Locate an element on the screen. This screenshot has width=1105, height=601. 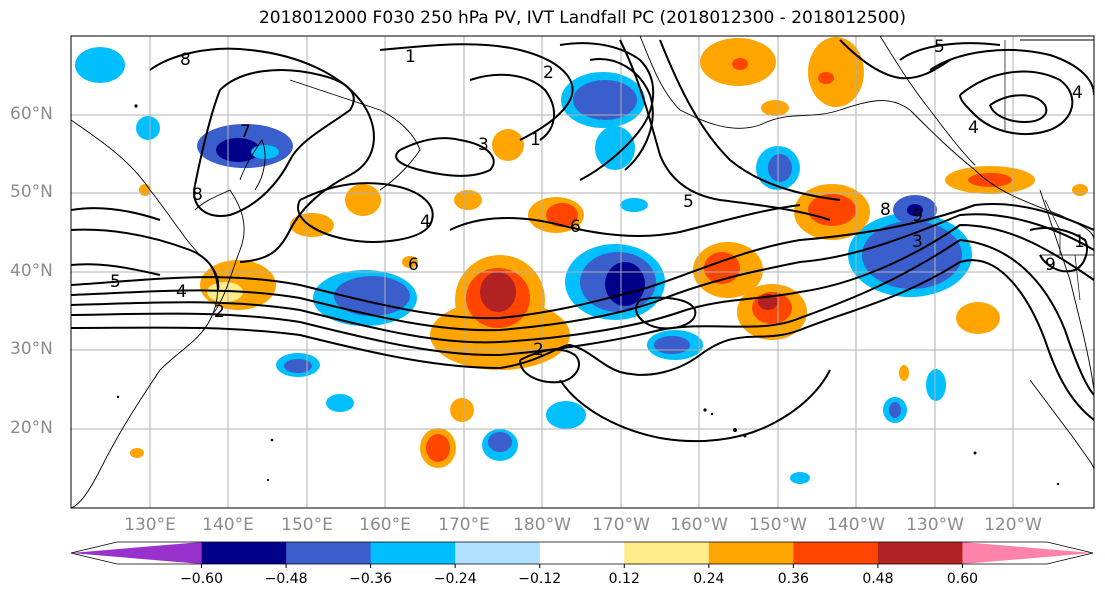
colorbar-tick-label: 0.12 is located at coordinates (624, 579).